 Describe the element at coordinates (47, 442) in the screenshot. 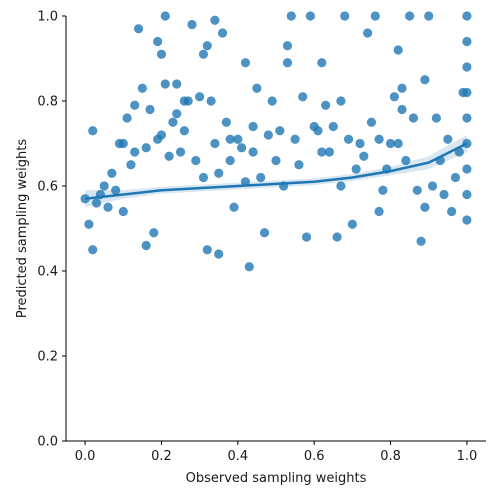

I see `y-tick-label: 0.0` at that location.